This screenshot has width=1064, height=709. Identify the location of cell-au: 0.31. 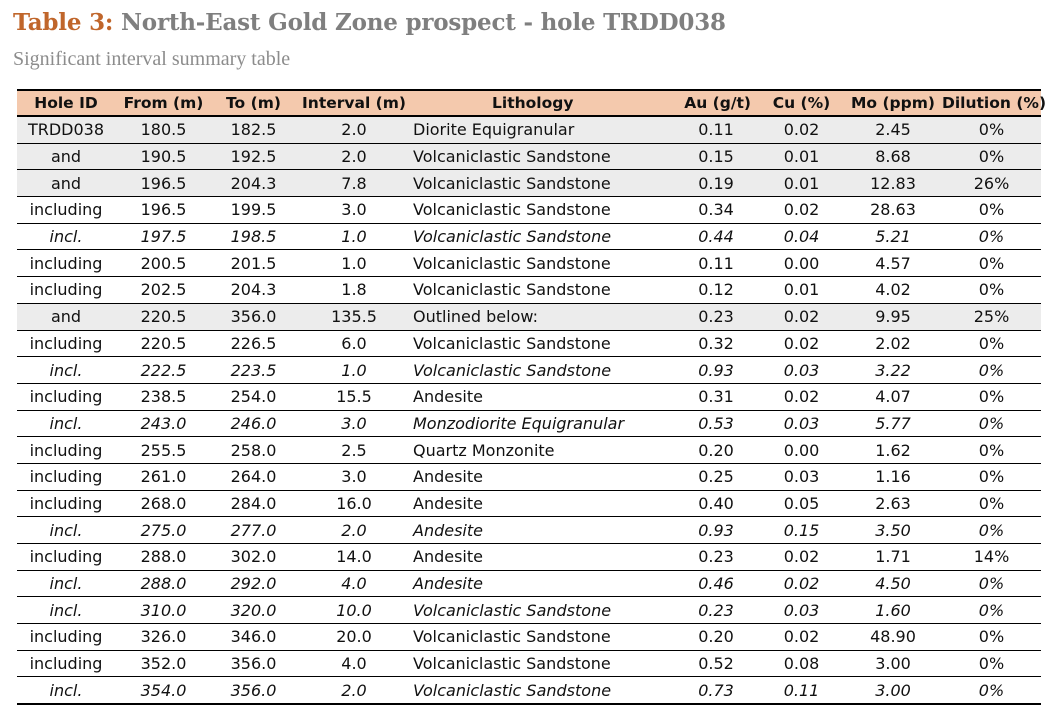
(716, 397).